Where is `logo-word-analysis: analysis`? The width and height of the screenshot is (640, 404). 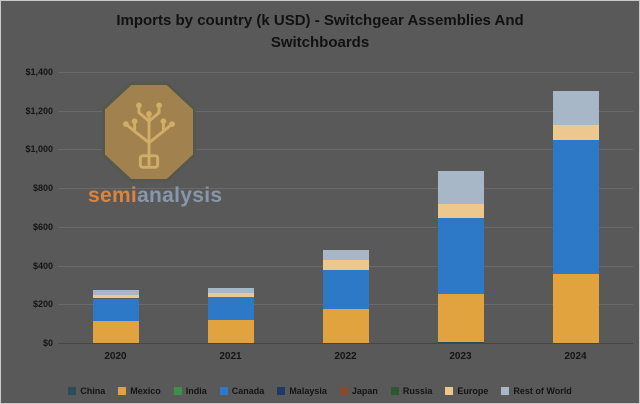 logo-word-analysis: analysis is located at coordinates (180, 195).